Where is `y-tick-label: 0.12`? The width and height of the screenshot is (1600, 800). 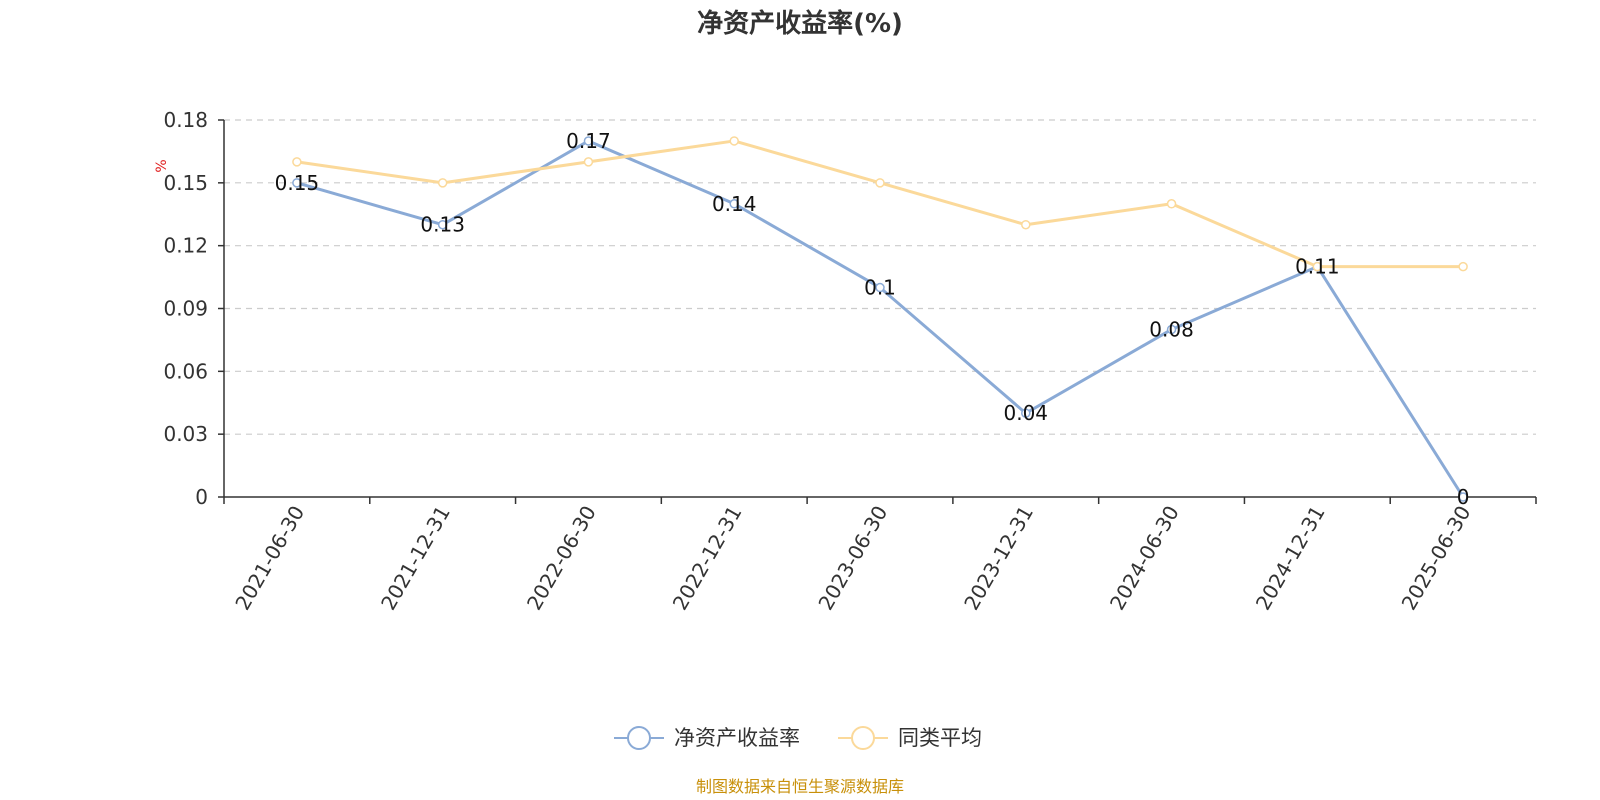 y-tick-label: 0.12 is located at coordinates (185, 246).